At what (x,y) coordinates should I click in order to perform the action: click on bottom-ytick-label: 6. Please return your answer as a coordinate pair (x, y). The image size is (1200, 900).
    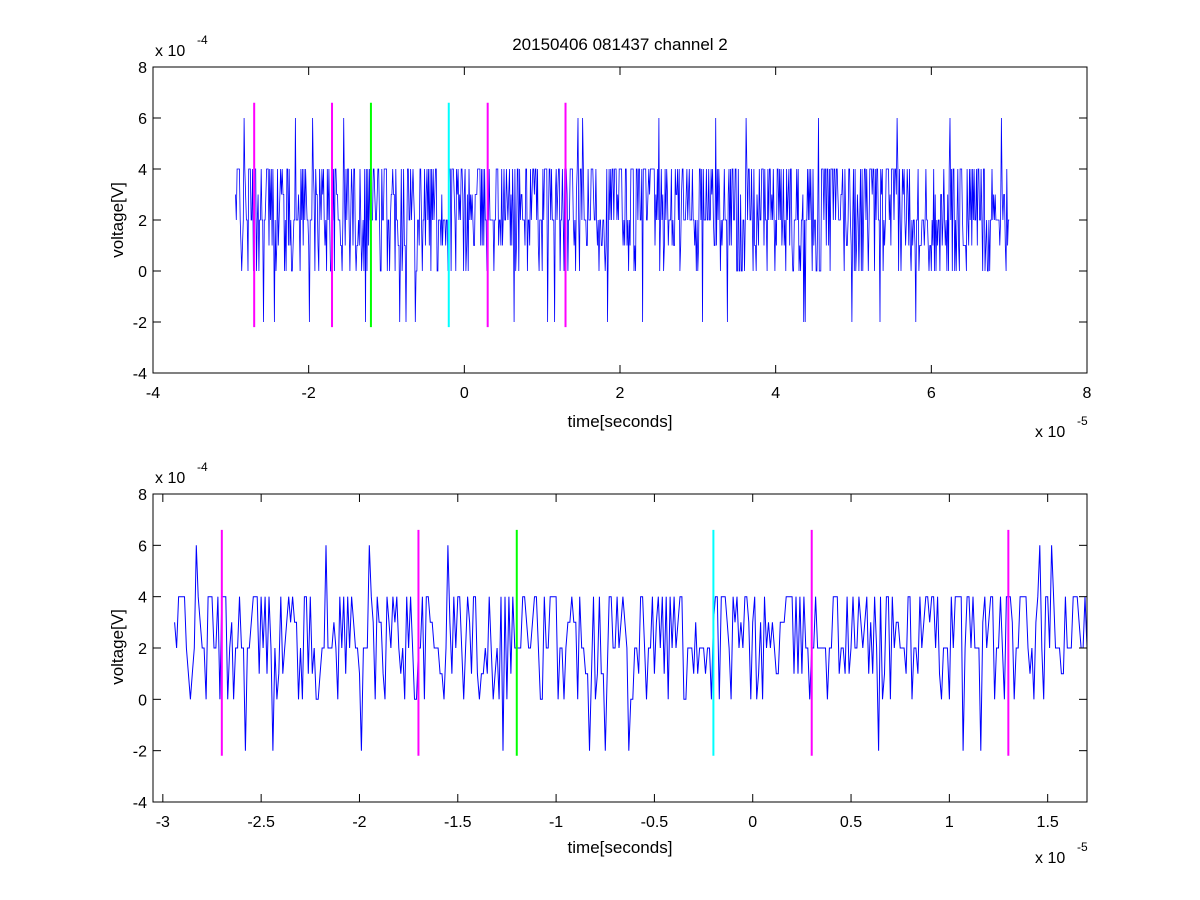
    Looking at the image, I should click on (142, 546).